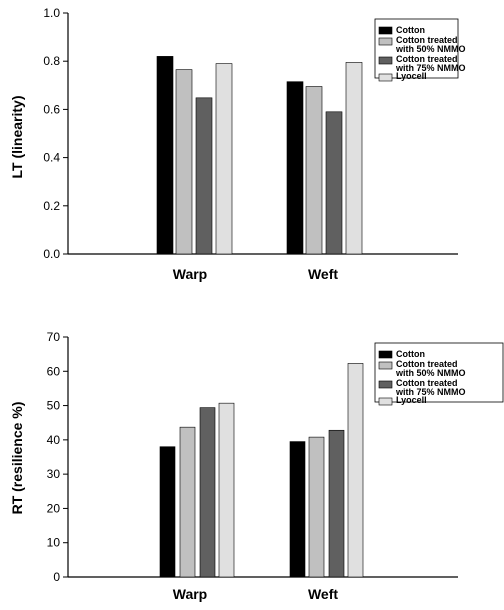  Describe the element at coordinates (54, 406) in the screenshot. I see `y-tick-label: 50` at that location.